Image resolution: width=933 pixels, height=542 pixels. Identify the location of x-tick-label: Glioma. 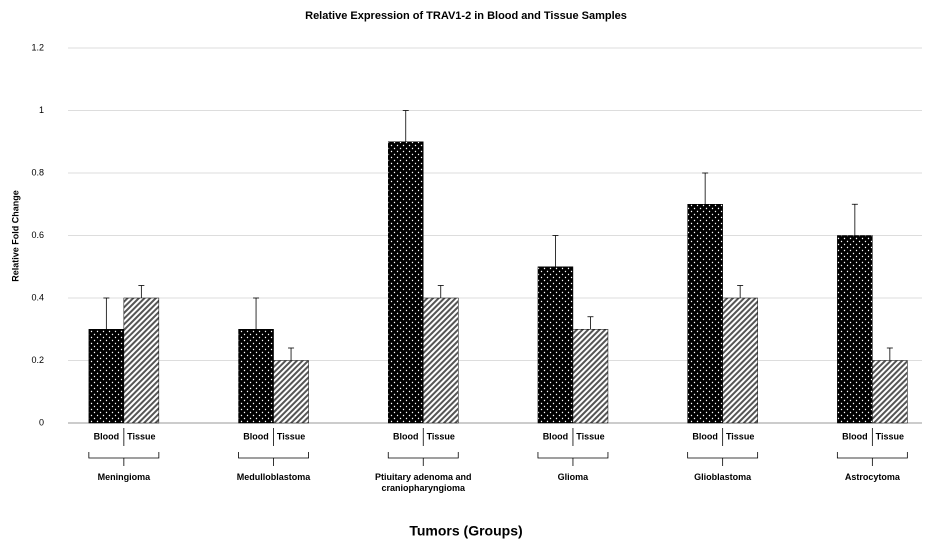
(573, 477).